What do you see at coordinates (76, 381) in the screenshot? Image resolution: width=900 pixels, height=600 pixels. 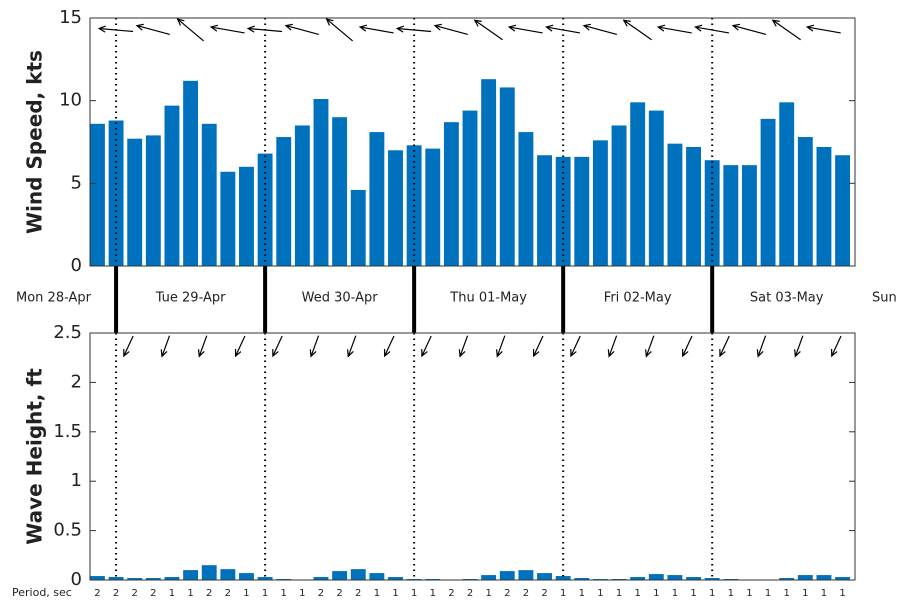 I see `y-tick-label: 2` at bounding box center [76, 381].